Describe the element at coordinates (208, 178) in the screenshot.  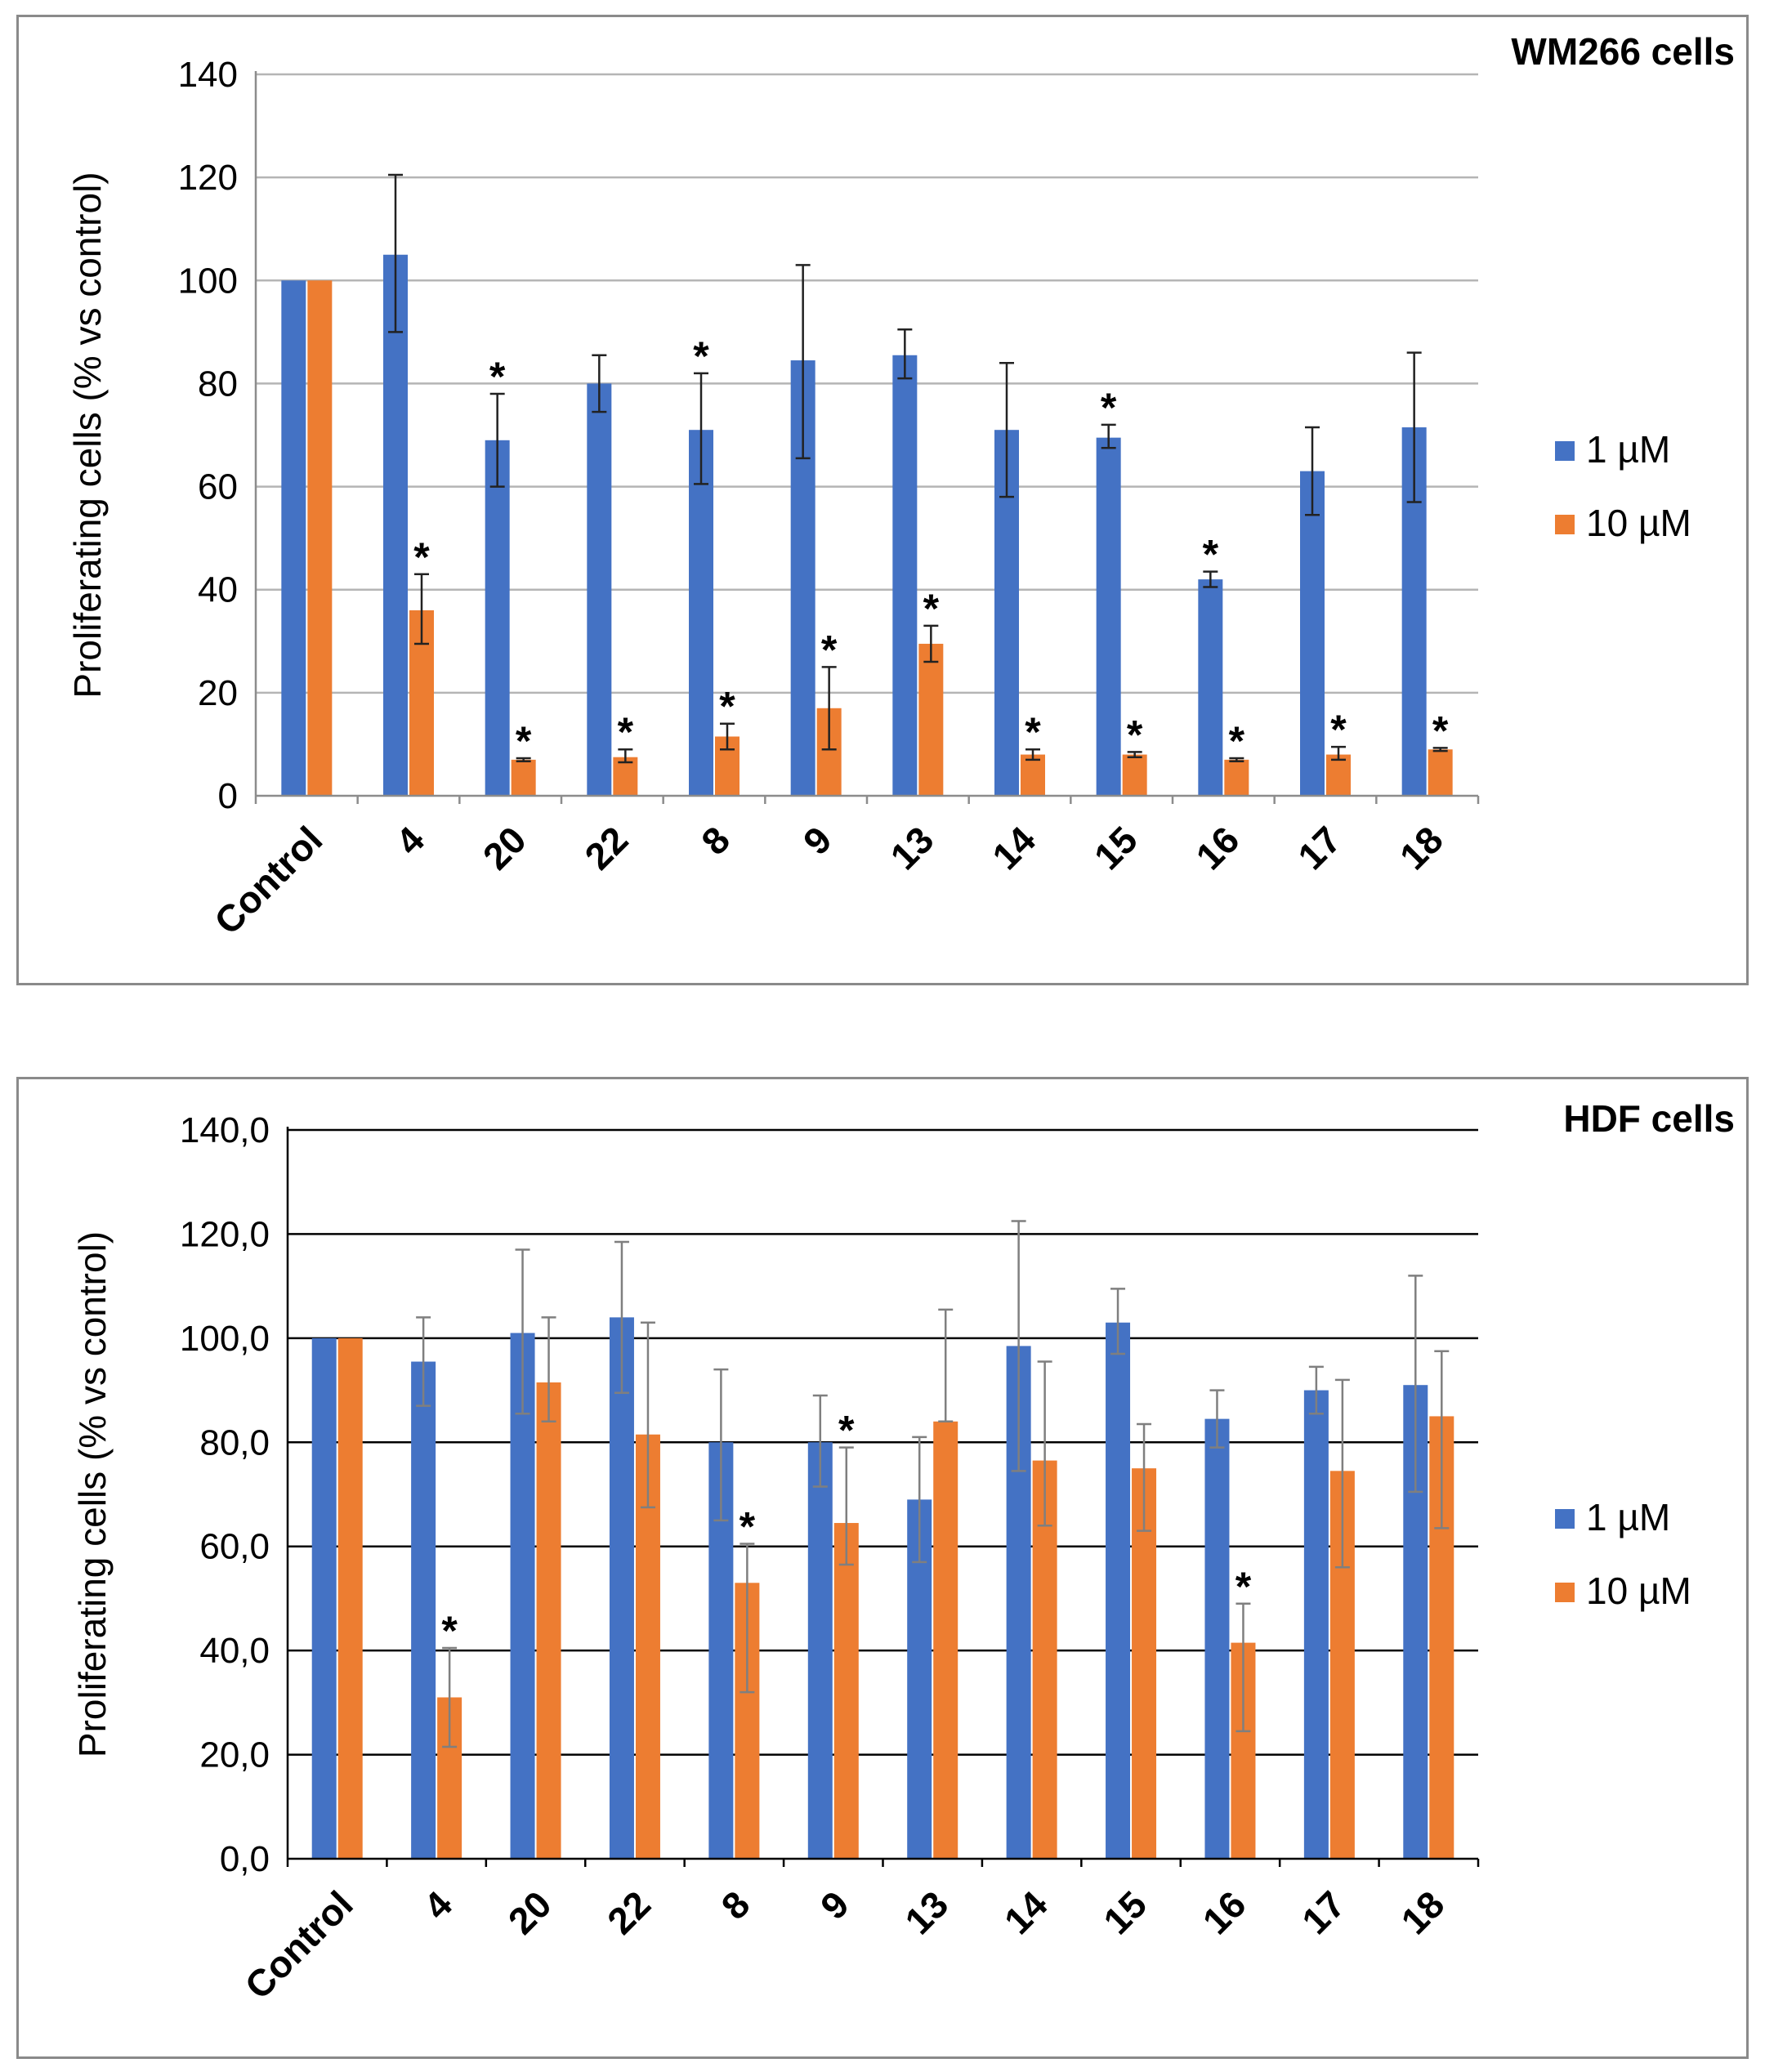
I see `wm266-y-tick-label: 120` at that location.